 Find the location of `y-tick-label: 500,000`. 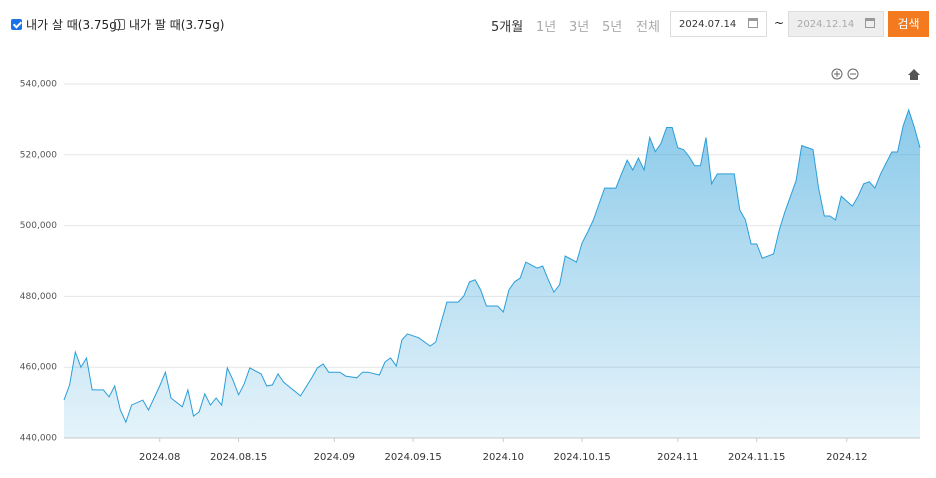

y-tick-label: 500,000 is located at coordinates (38, 226).